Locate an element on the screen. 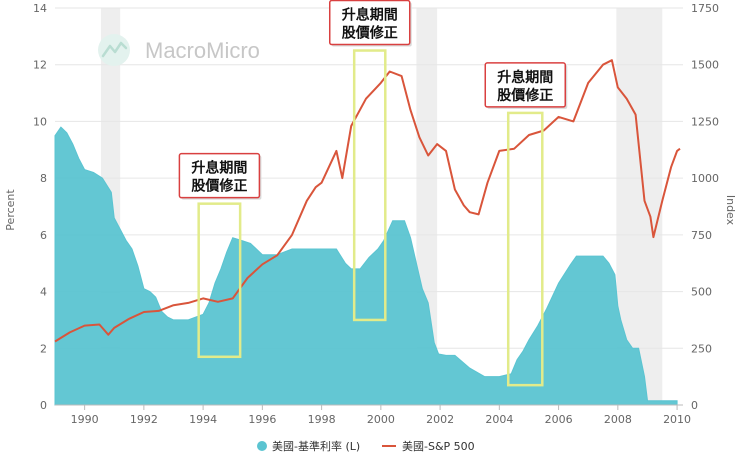 This screenshot has width=740, height=460. annotation-line2-2: 股價修正 is located at coordinates (525, 95).